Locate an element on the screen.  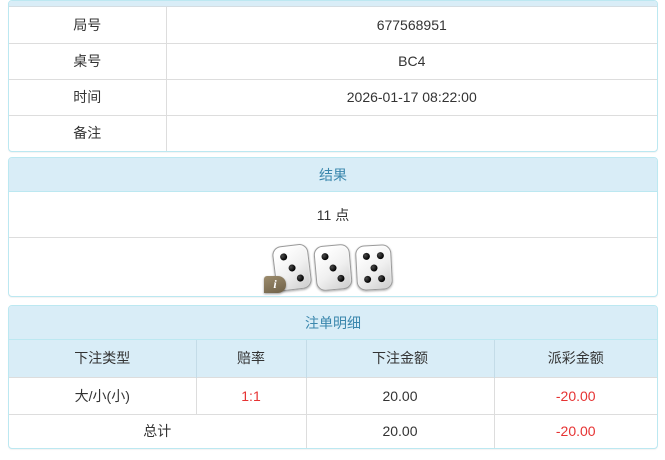
table-header-row: 下注类型 赔率 下注金额 派彩金额 is located at coordinates (333, 358).